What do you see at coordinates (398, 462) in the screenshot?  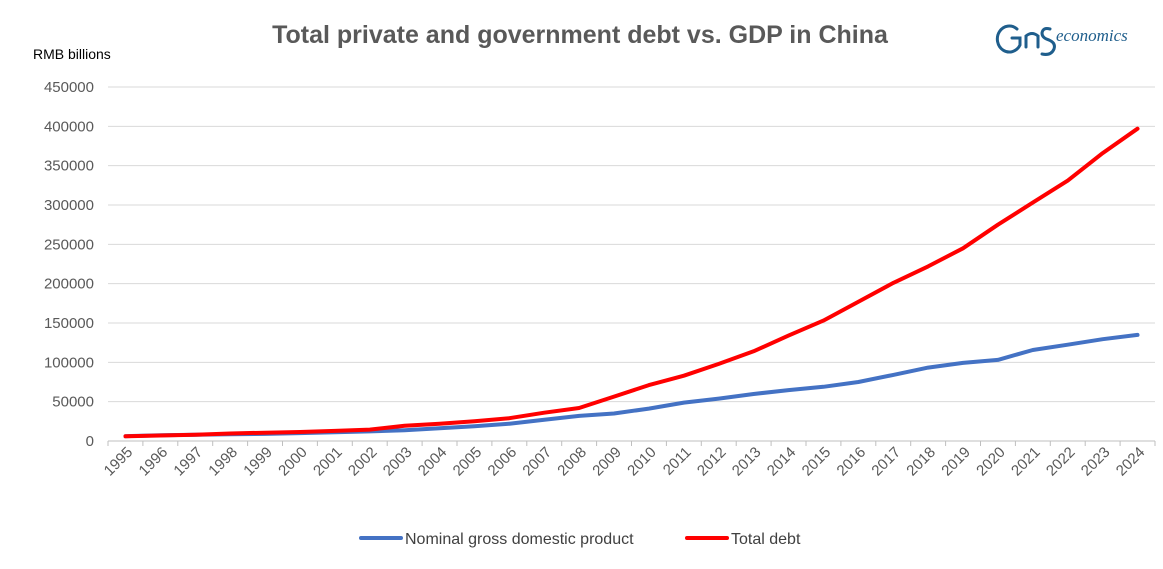 I see `x-tick-label: 2003` at bounding box center [398, 462].